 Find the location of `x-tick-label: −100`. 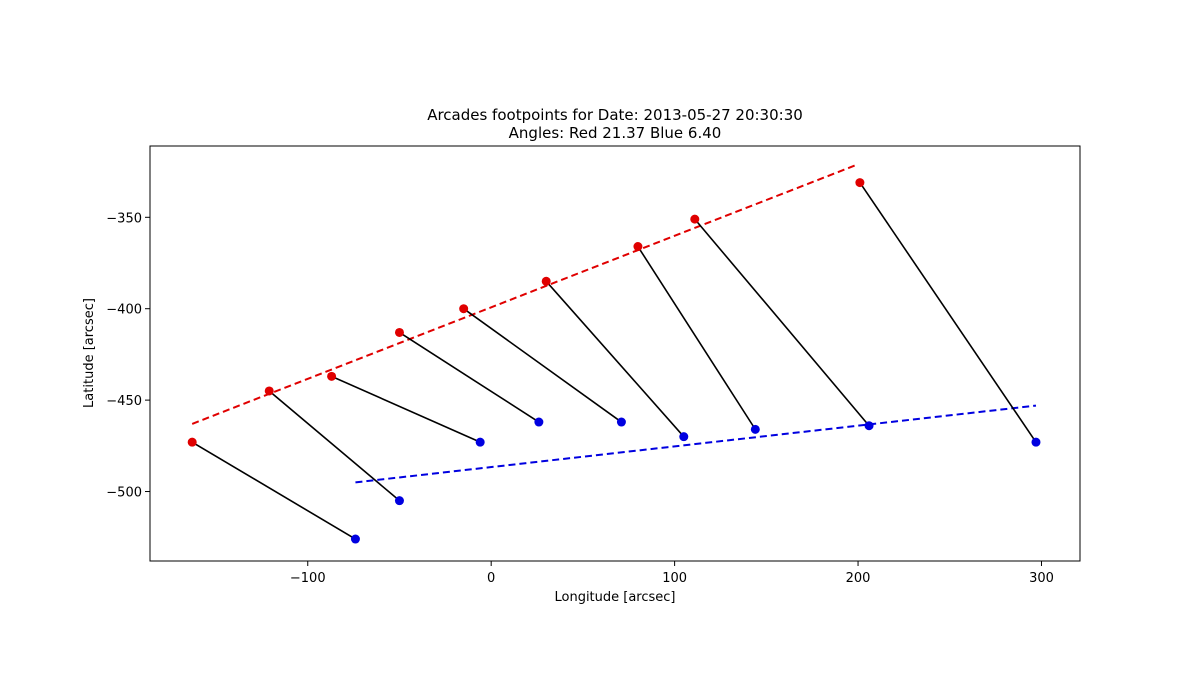

x-tick-label: −100 is located at coordinates (308, 578).